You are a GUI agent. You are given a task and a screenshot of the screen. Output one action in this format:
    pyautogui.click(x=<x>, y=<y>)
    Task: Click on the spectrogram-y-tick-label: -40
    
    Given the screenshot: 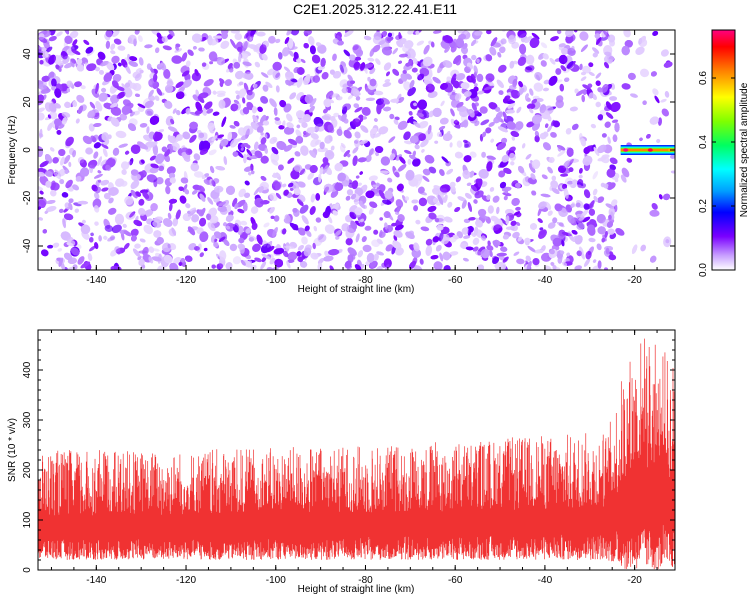 What is the action you would take?
    pyautogui.click(x=27, y=245)
    